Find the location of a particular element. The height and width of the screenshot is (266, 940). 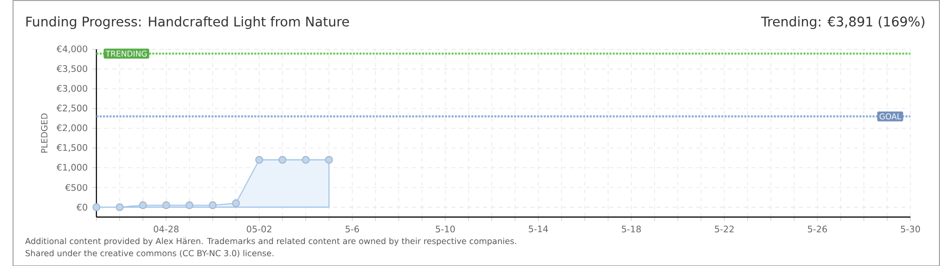

x-tick-label: 5-30 is located at coordinates (910, 228).